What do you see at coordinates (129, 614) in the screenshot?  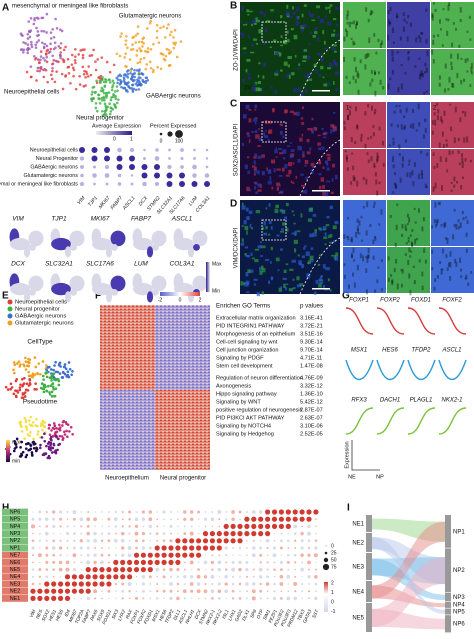 I see `gene-label: RAX` at bounding box center [129, 614].